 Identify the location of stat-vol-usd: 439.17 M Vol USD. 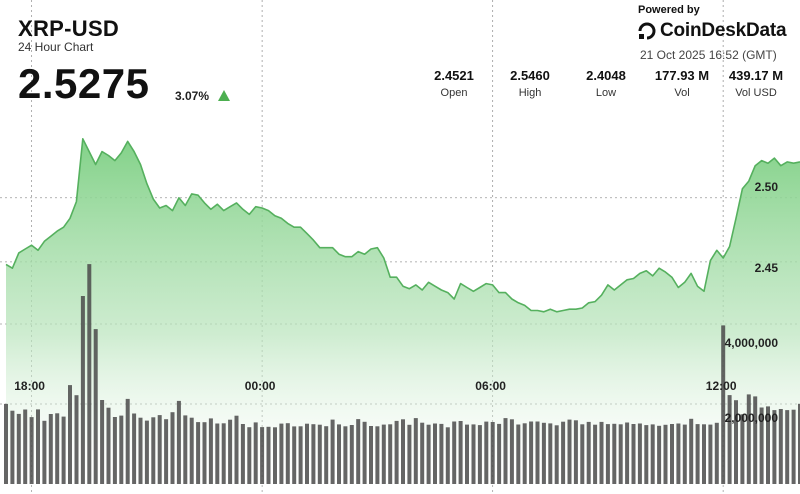
(756, 83).